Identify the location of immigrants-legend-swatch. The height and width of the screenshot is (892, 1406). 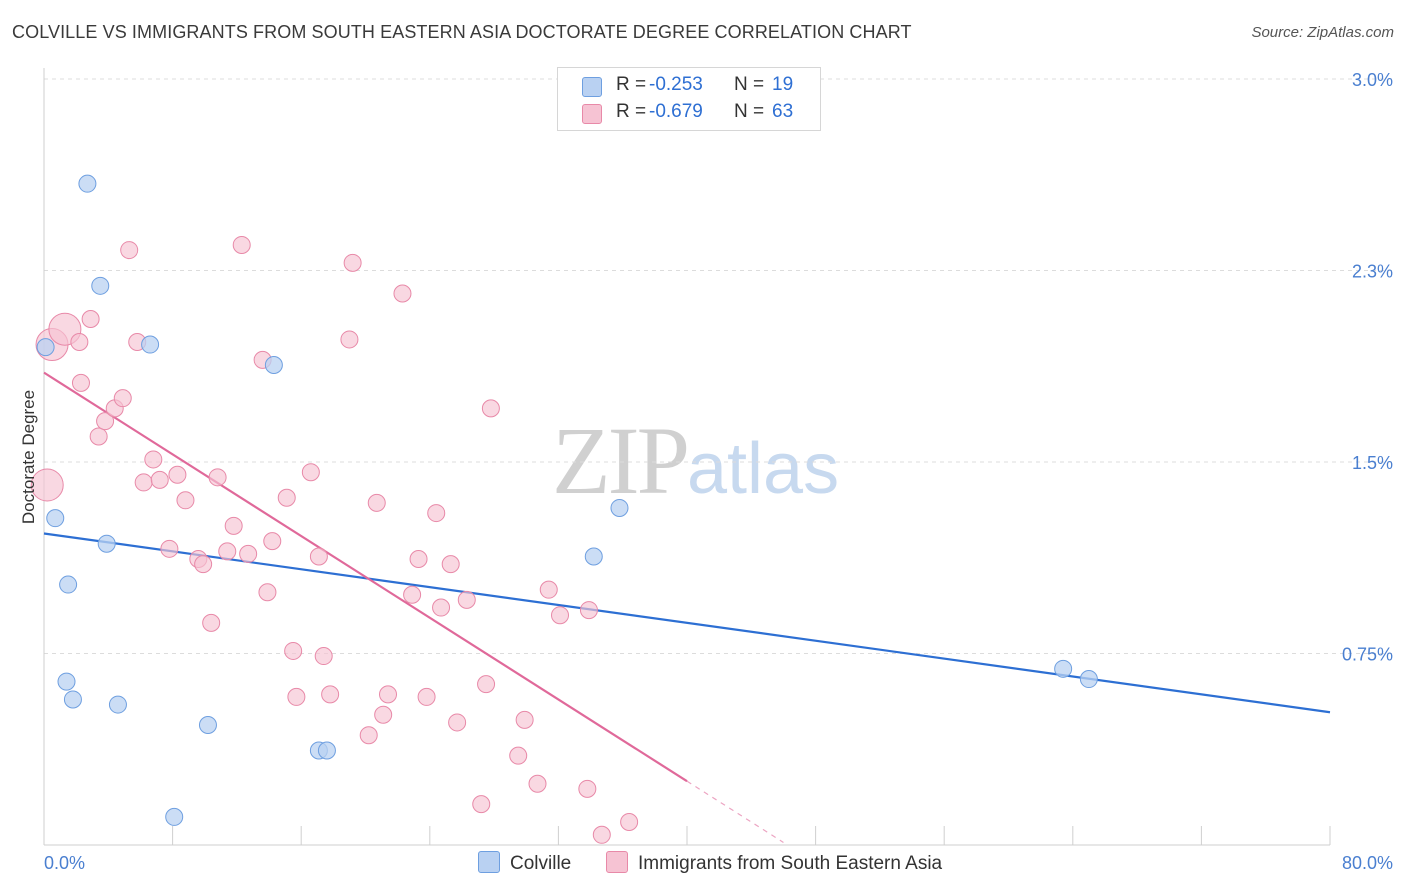
(617, 862).